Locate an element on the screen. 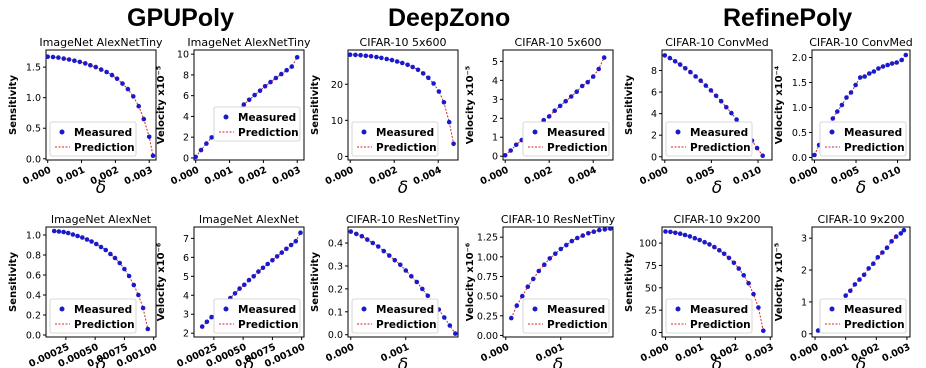 The width and height of the screenshot is (926, 368). chart-5-legend is located at coordinates (863, 139).